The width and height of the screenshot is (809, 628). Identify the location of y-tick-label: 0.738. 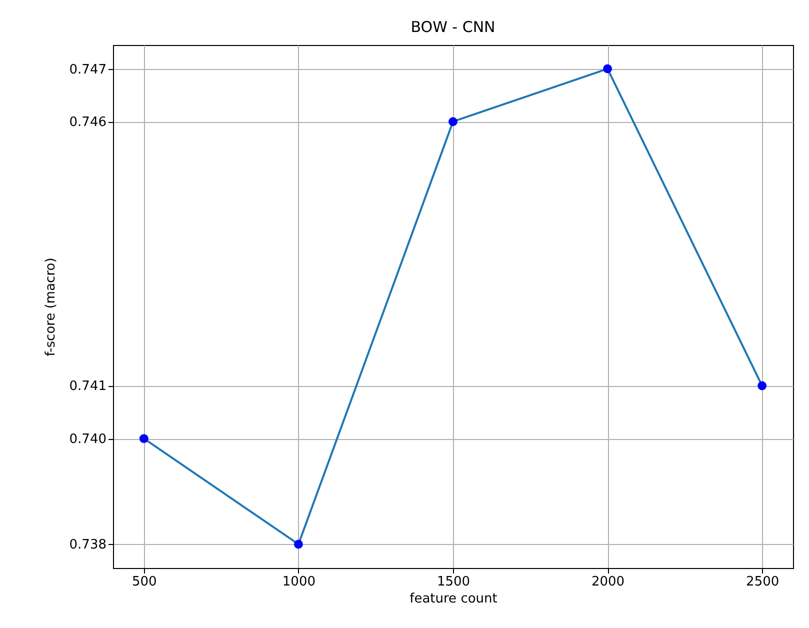
(87, 545).